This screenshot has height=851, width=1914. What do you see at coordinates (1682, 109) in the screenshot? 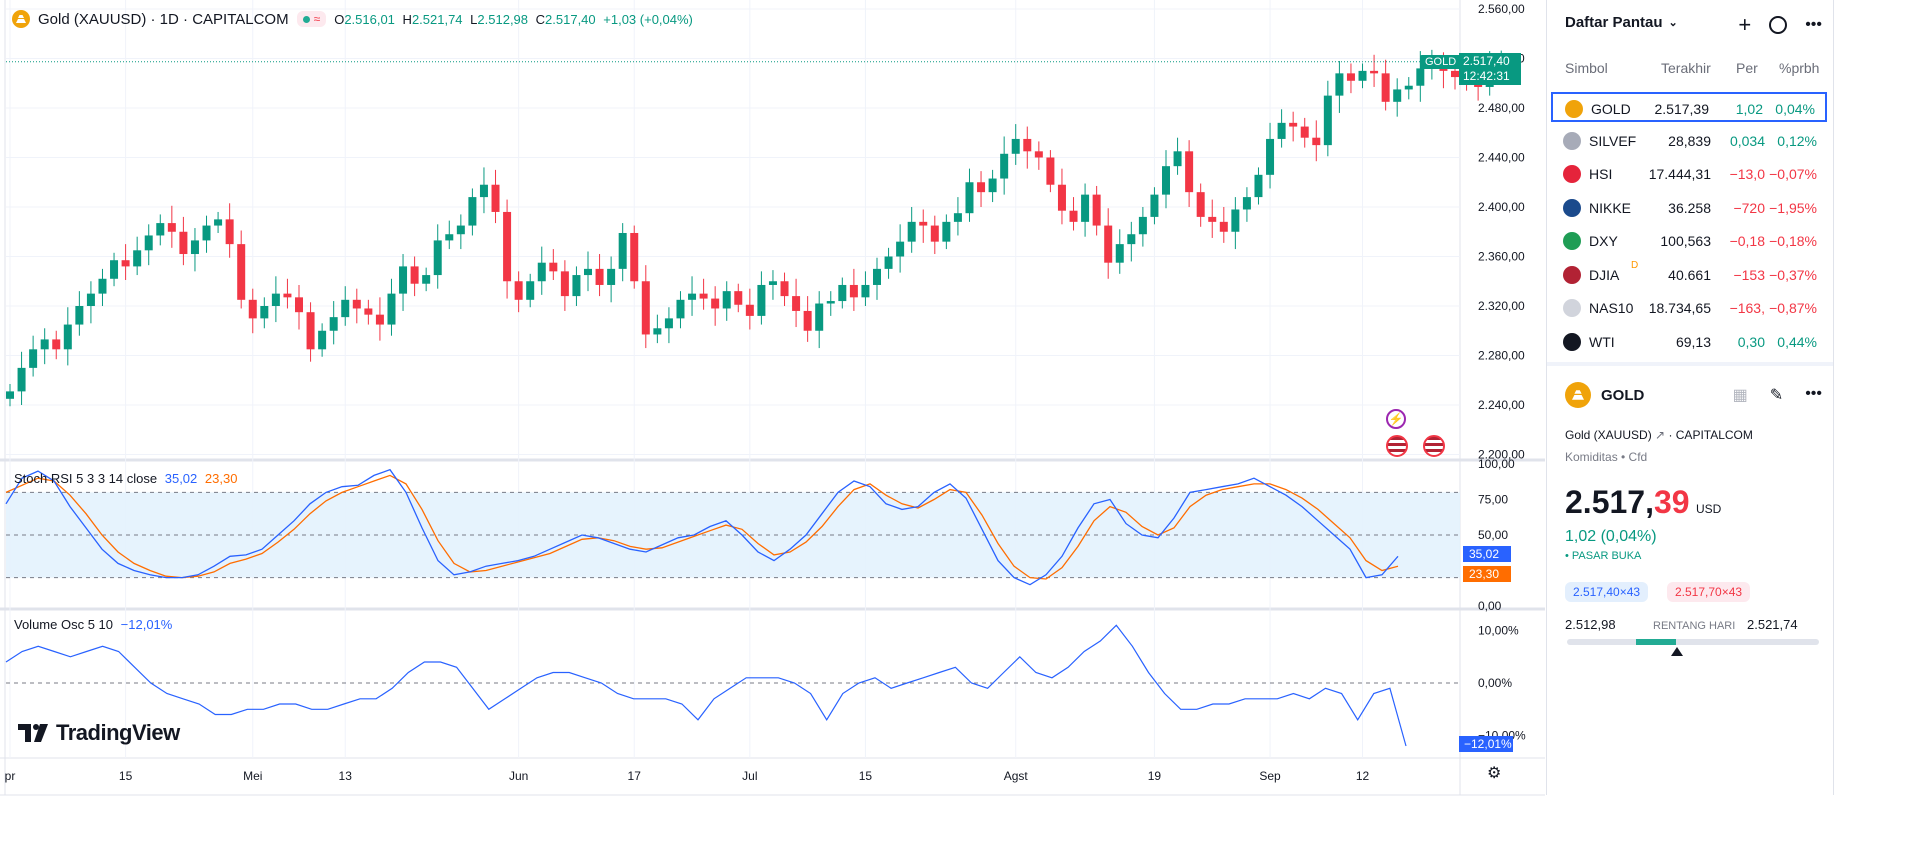
I see `row-last: 2.517,39` at bounding box center [1682, 109].